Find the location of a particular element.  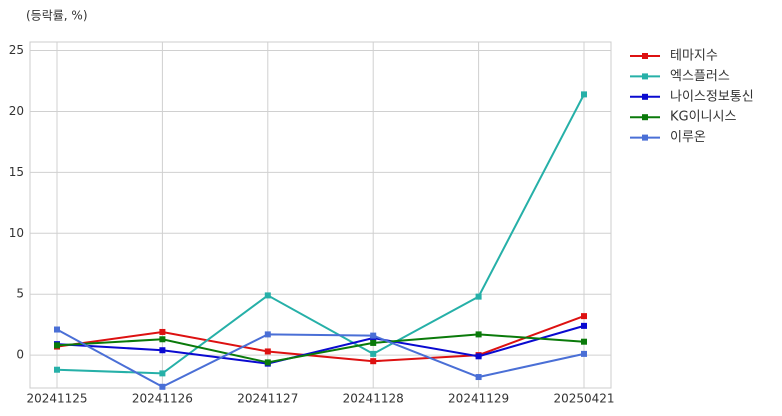

x-tick-label: 20241129 is located at coordinates (478, 399).